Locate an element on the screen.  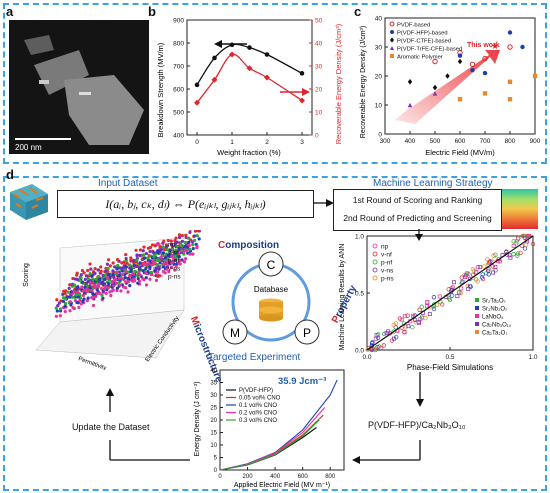
exp-lines is located at coordinates (278, 425).